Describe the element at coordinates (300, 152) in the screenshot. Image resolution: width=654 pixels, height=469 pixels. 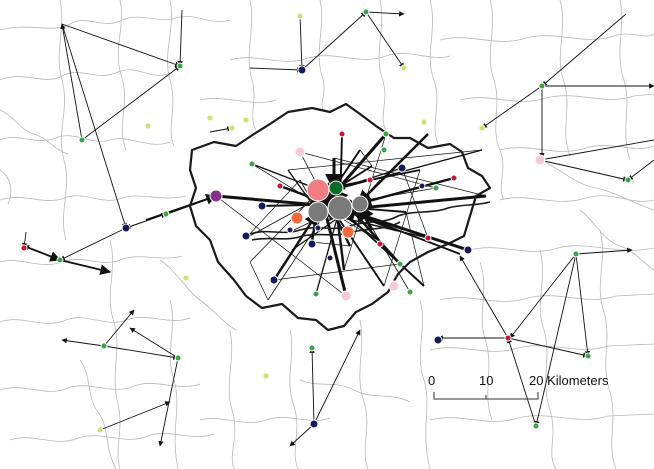
I see `node-marker-pink` at that location.